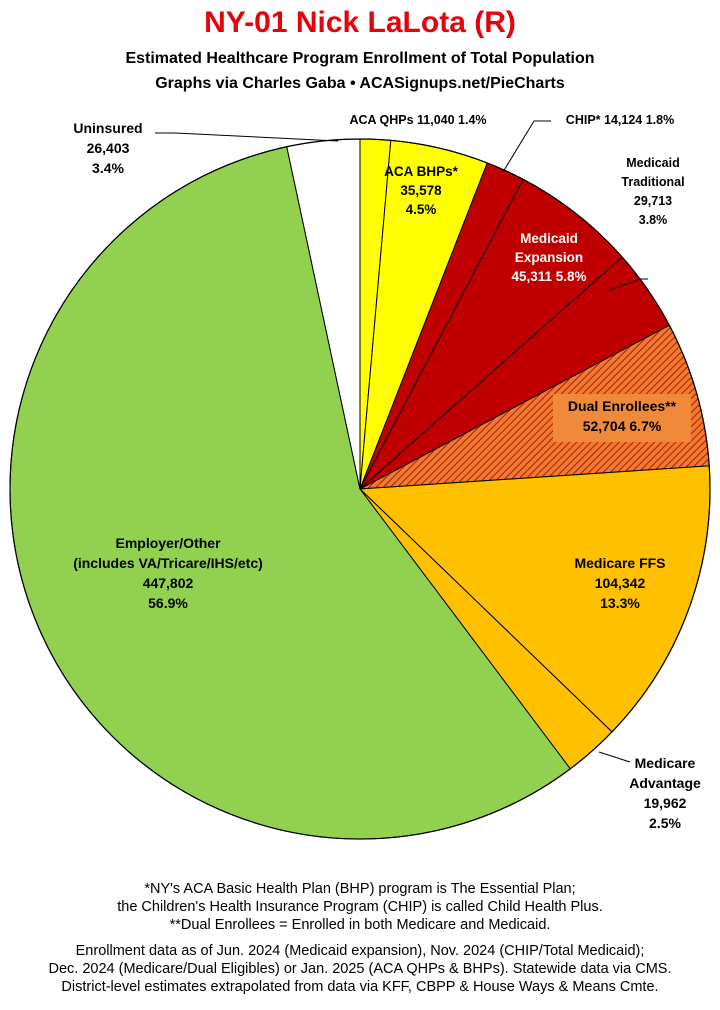 This screenshot has height=1010, width=720. What do you see at coordinates (619, 563) in the screenshot?
I see `slice-label-line: Medicare FFS` at bounding box center [619, 563].